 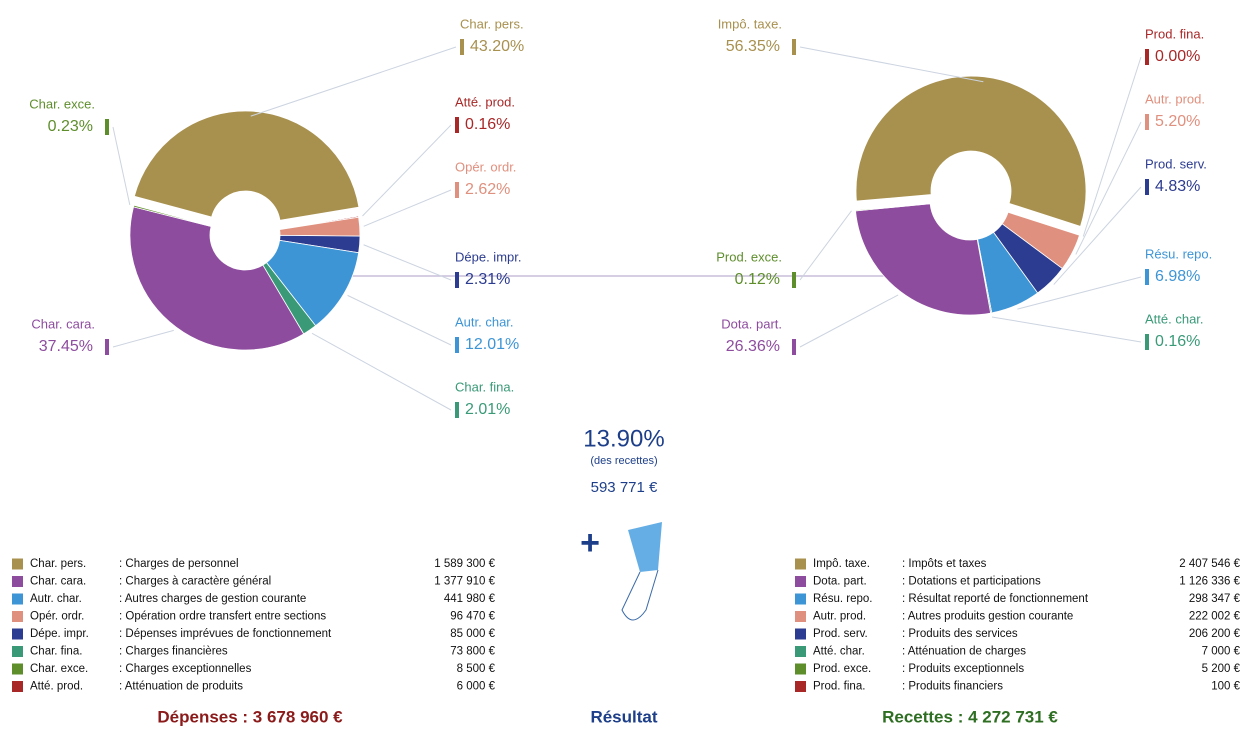 What do you see at coordinates (960, 634) in the screenshot?
I see `legend-desc: : Produits des services` at bounding box center [960, 634].